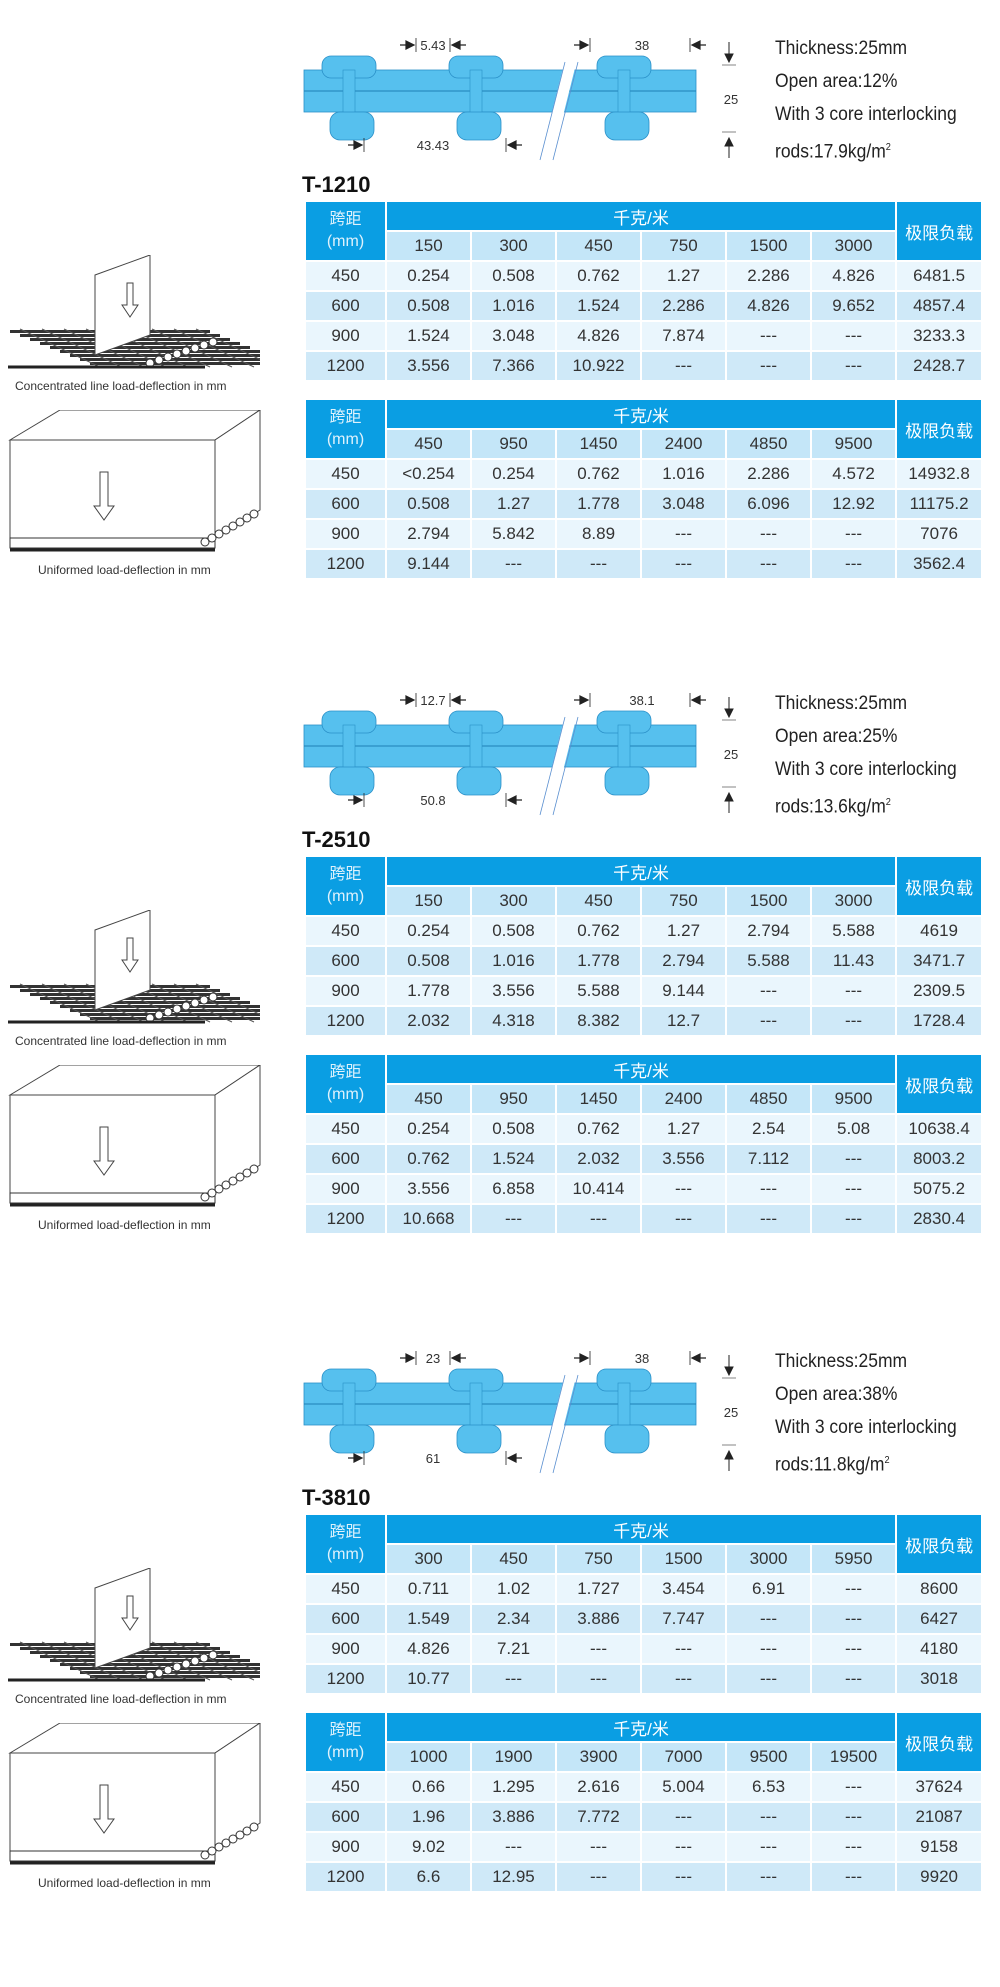  What do you see at coordinates (853, 931) in the screenshot?
I see `deflection-value: 5.588` at bounding box center [853, 931].